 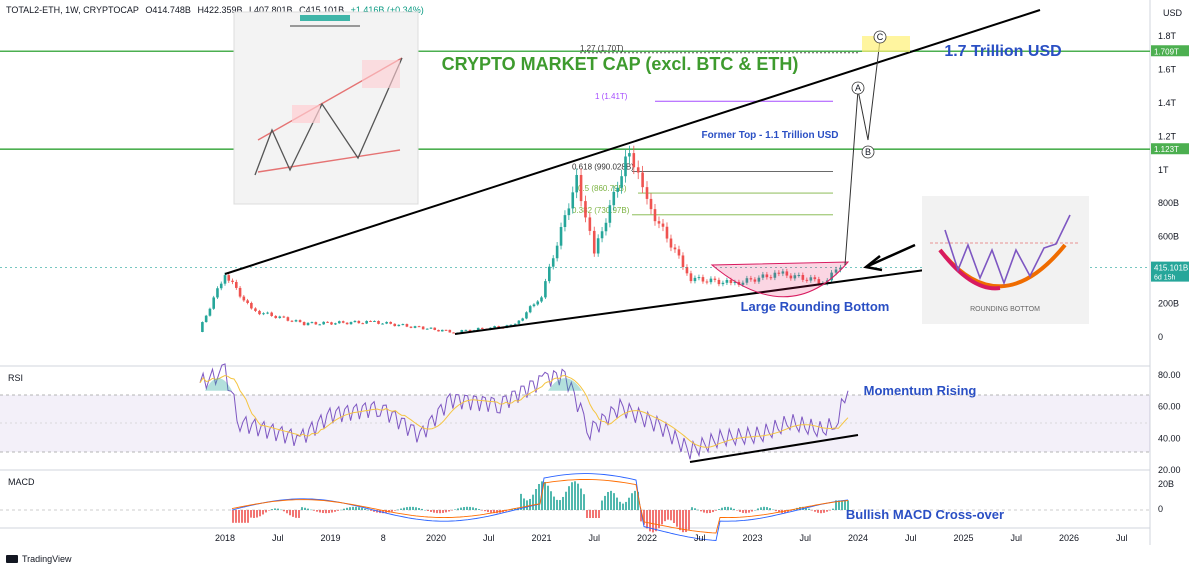 I want to click on inset-expanding-diagonal, so click(x=326, y=108).